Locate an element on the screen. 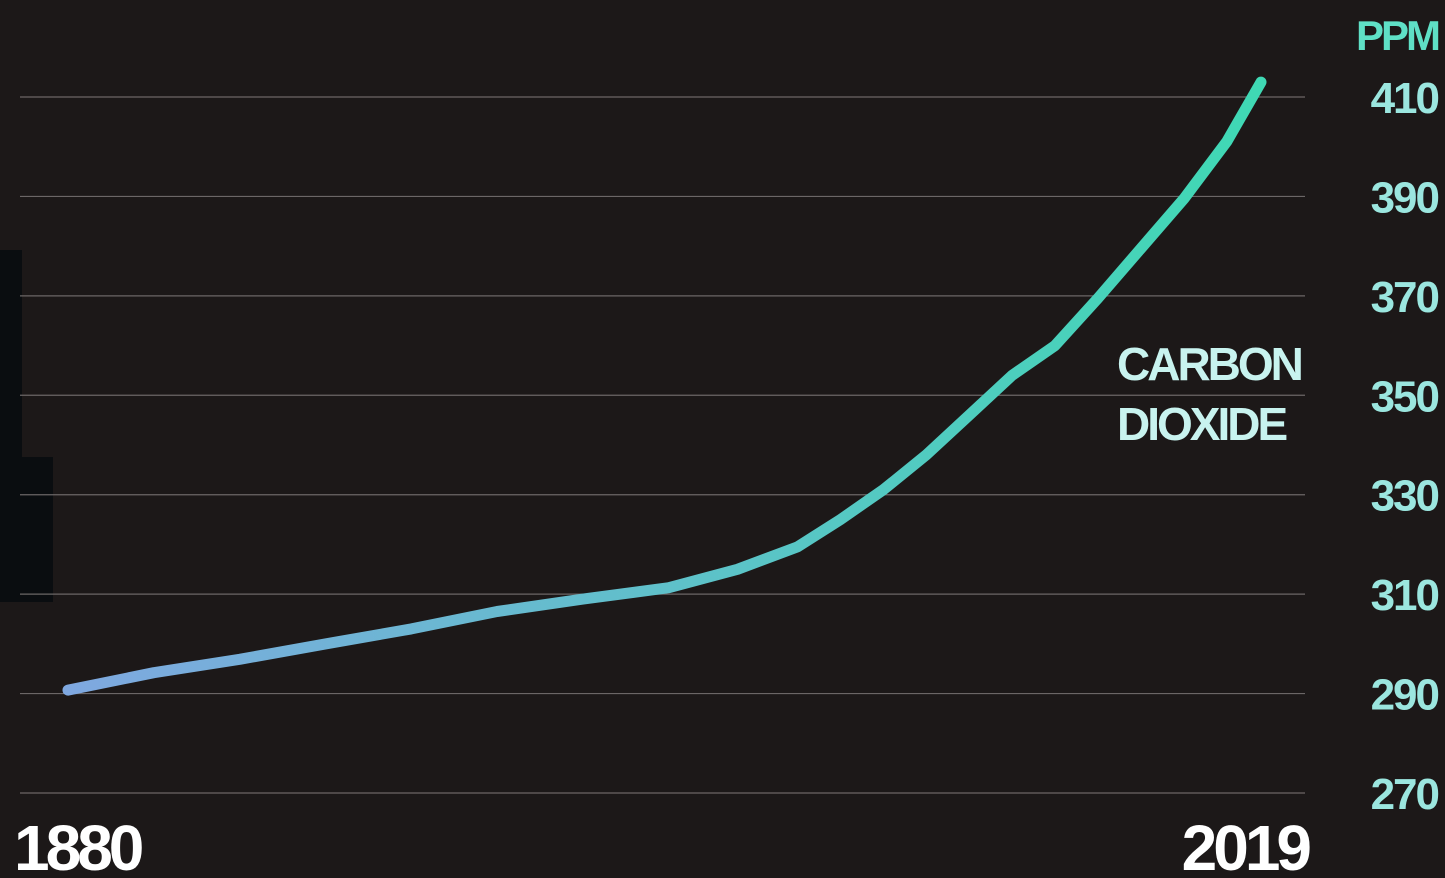  y-tick-label-270: 270 is located at coordinates (1405, 794).